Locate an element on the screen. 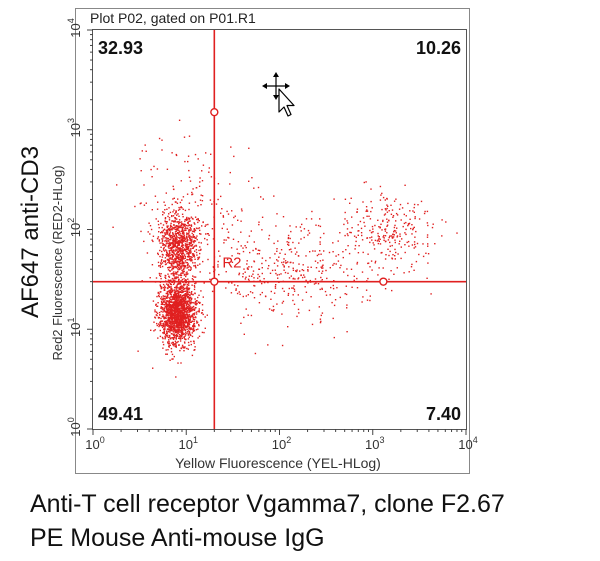  gate-handle-right is located at coordinates (383, 281).